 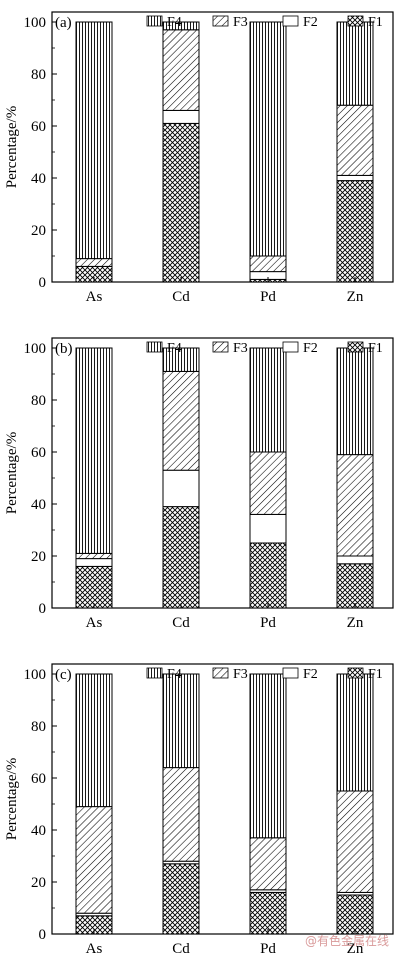 I want to click on watermark-text: @有色金属在线, so click(x=347, y=940).